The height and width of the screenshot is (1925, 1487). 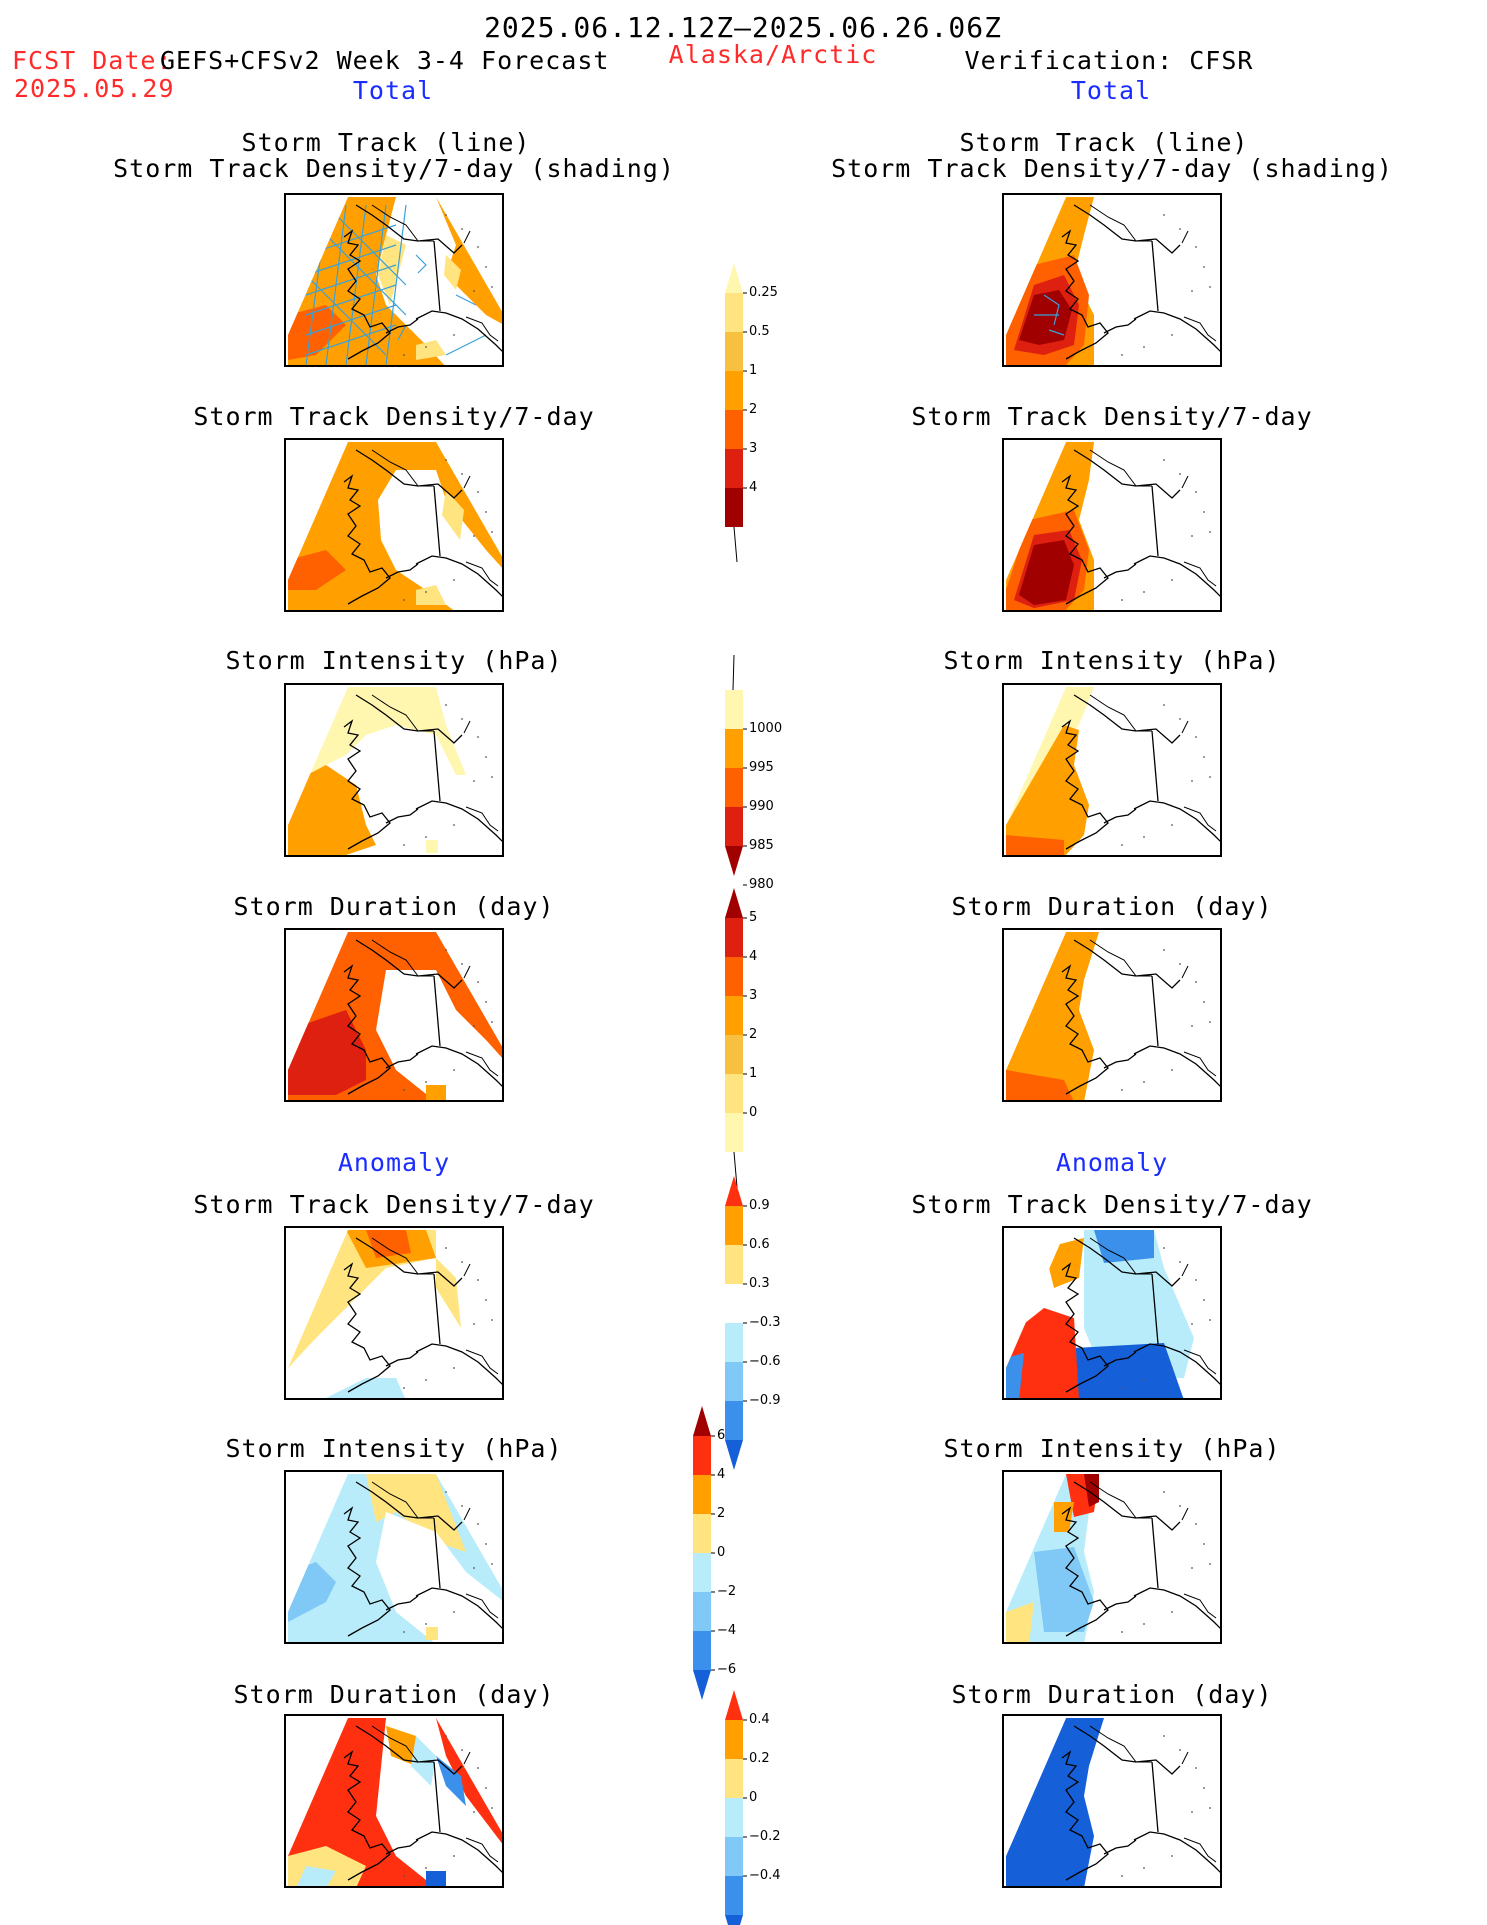 What do you see at coordinates (1109, 60) in the screenshot?
I see `verification-label: Verification: CFSR` at bounding box center [1109, 60].